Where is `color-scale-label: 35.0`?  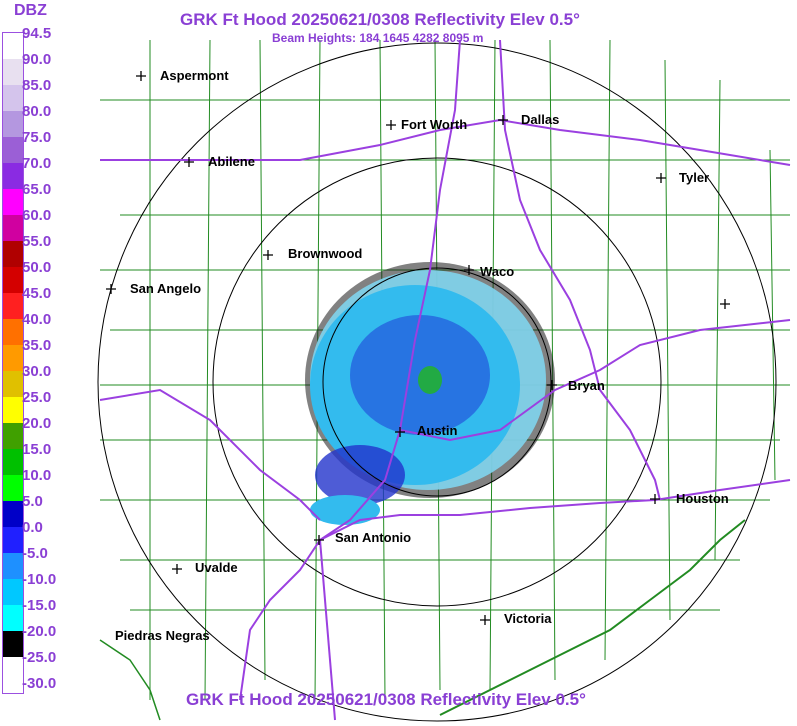 color-scale-label: 35.0 is located at coordinates (37, 345).